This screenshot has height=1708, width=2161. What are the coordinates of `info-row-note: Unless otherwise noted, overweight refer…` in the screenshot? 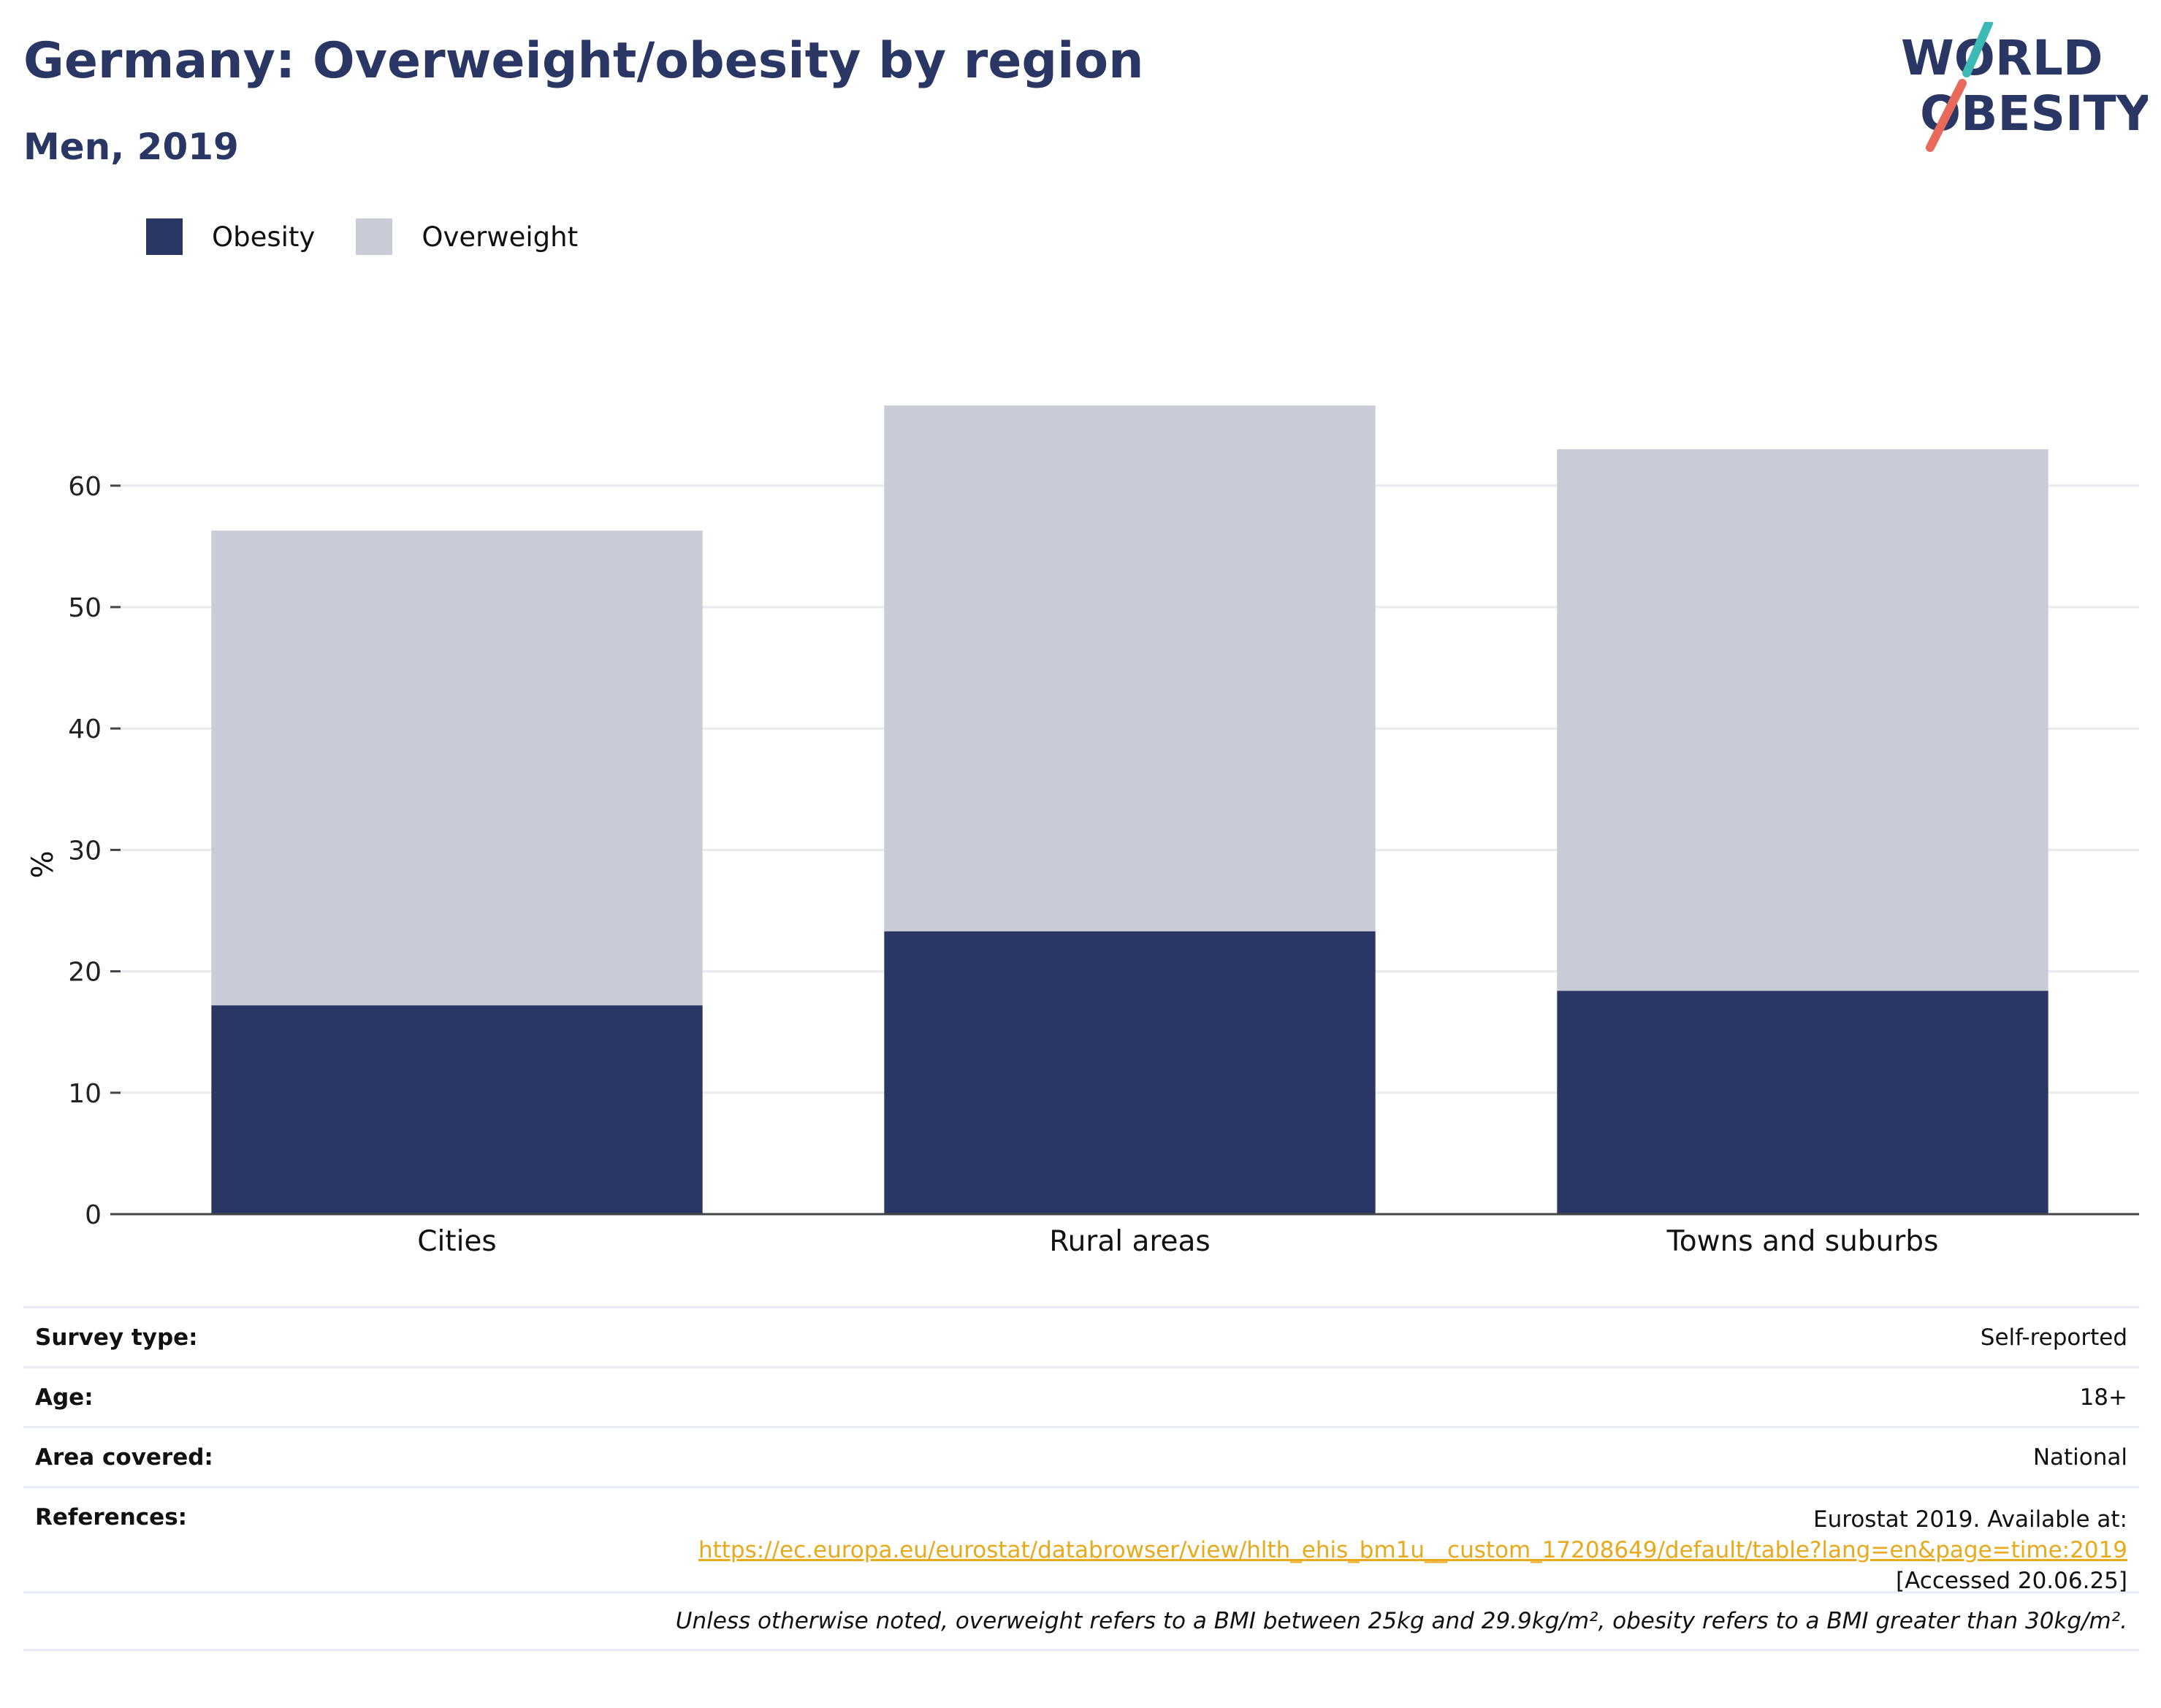 It's located at (1081, 1621).